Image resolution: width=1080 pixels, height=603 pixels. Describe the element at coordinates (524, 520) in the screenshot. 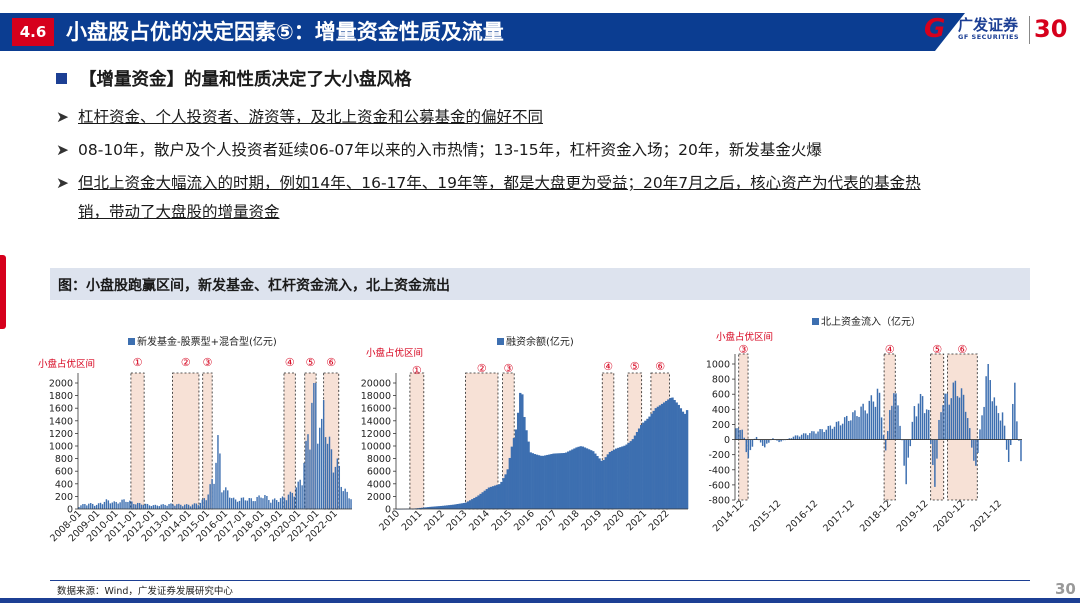

I see `x-tick-label: 2016` at that location.